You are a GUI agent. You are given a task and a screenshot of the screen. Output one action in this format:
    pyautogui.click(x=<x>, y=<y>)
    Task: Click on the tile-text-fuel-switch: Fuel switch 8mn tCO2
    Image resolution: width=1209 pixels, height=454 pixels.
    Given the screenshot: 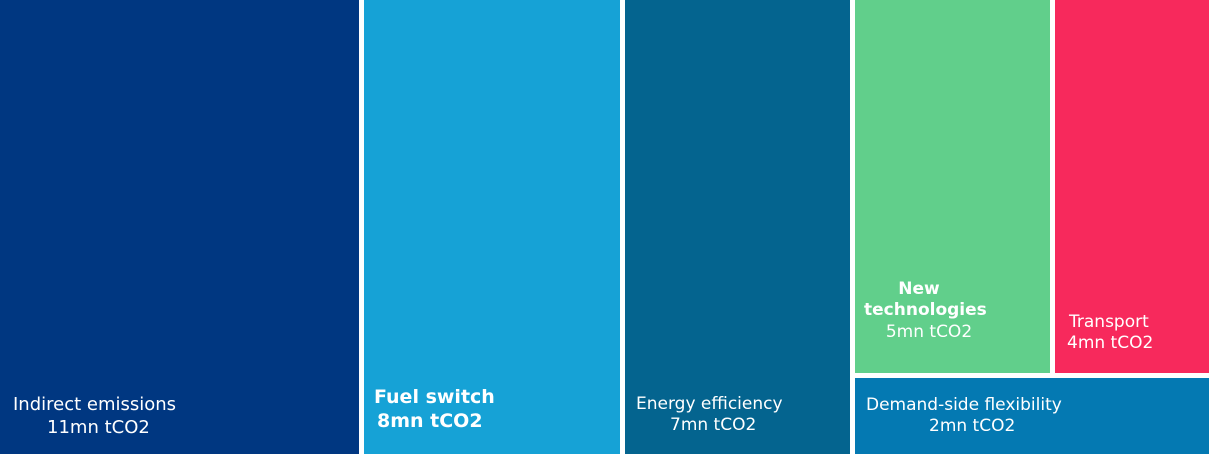 What is the action you would take?
    pyautogui.click(x=434, y=410)
    